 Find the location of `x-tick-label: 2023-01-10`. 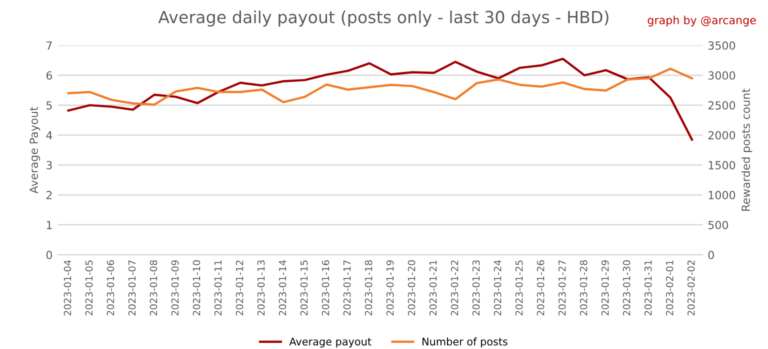

x-tick-label: 2023-01-10 is located at coordinates (196, 288).